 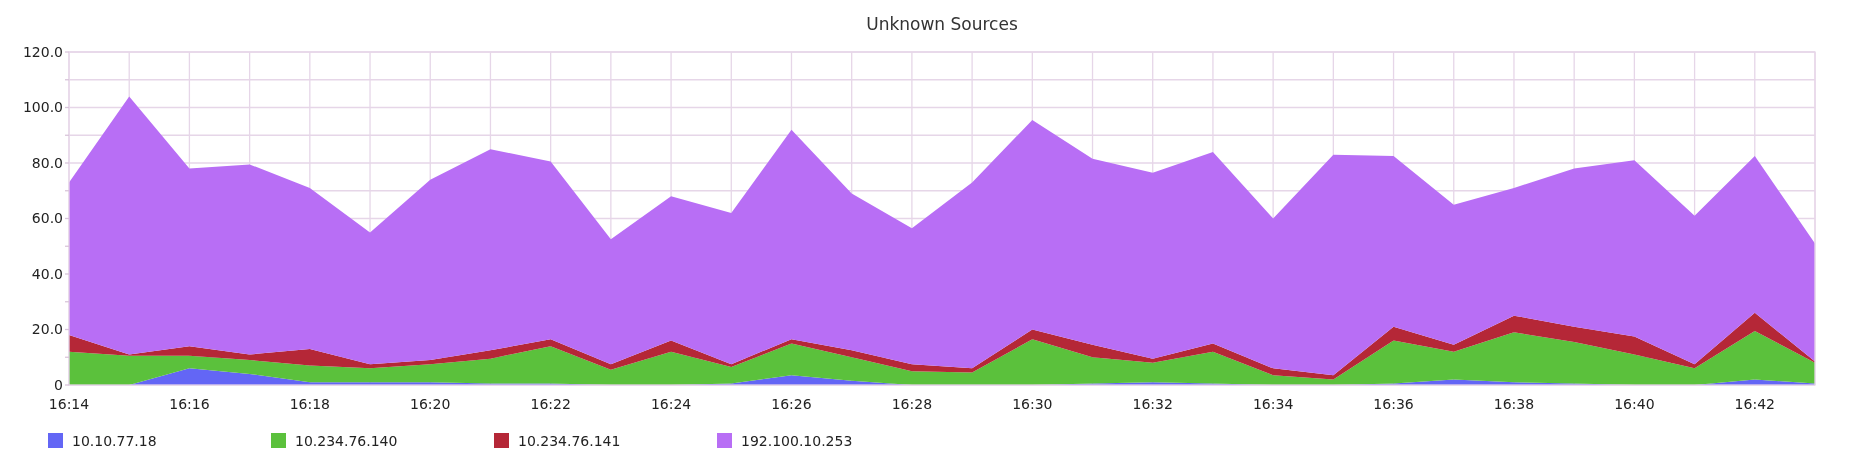 I want to click on x-tick-label: 16:34, so click(x=1273, y=404).